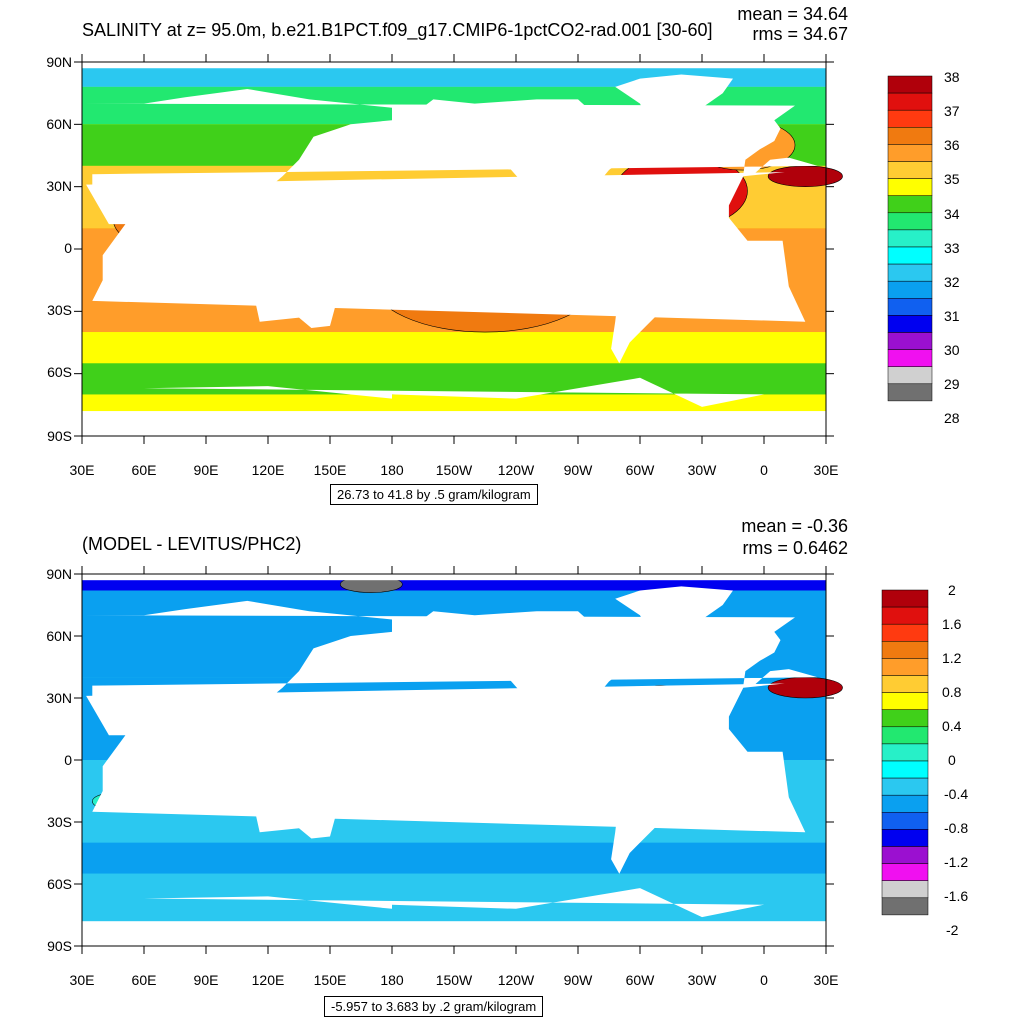 The image size is (1024, 1024). What do you see at coordinates (59, 574) in the screenshot?
I see `panel-2-ytick: 90N` at bounding box center [59, 574].